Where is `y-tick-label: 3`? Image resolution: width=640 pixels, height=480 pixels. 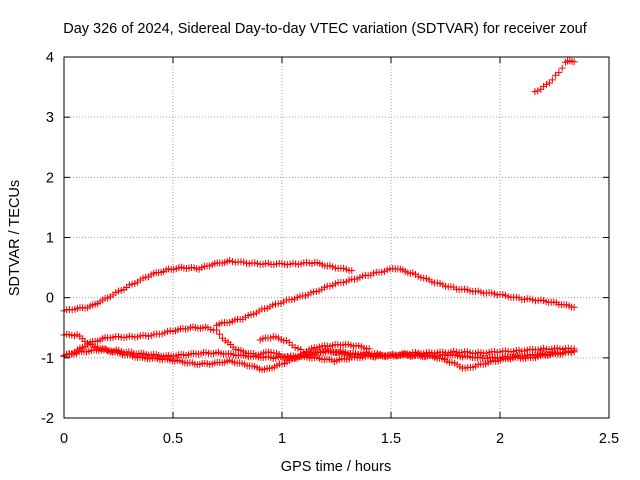
y-tick-label: 3 is located at coordinates (50, 118).